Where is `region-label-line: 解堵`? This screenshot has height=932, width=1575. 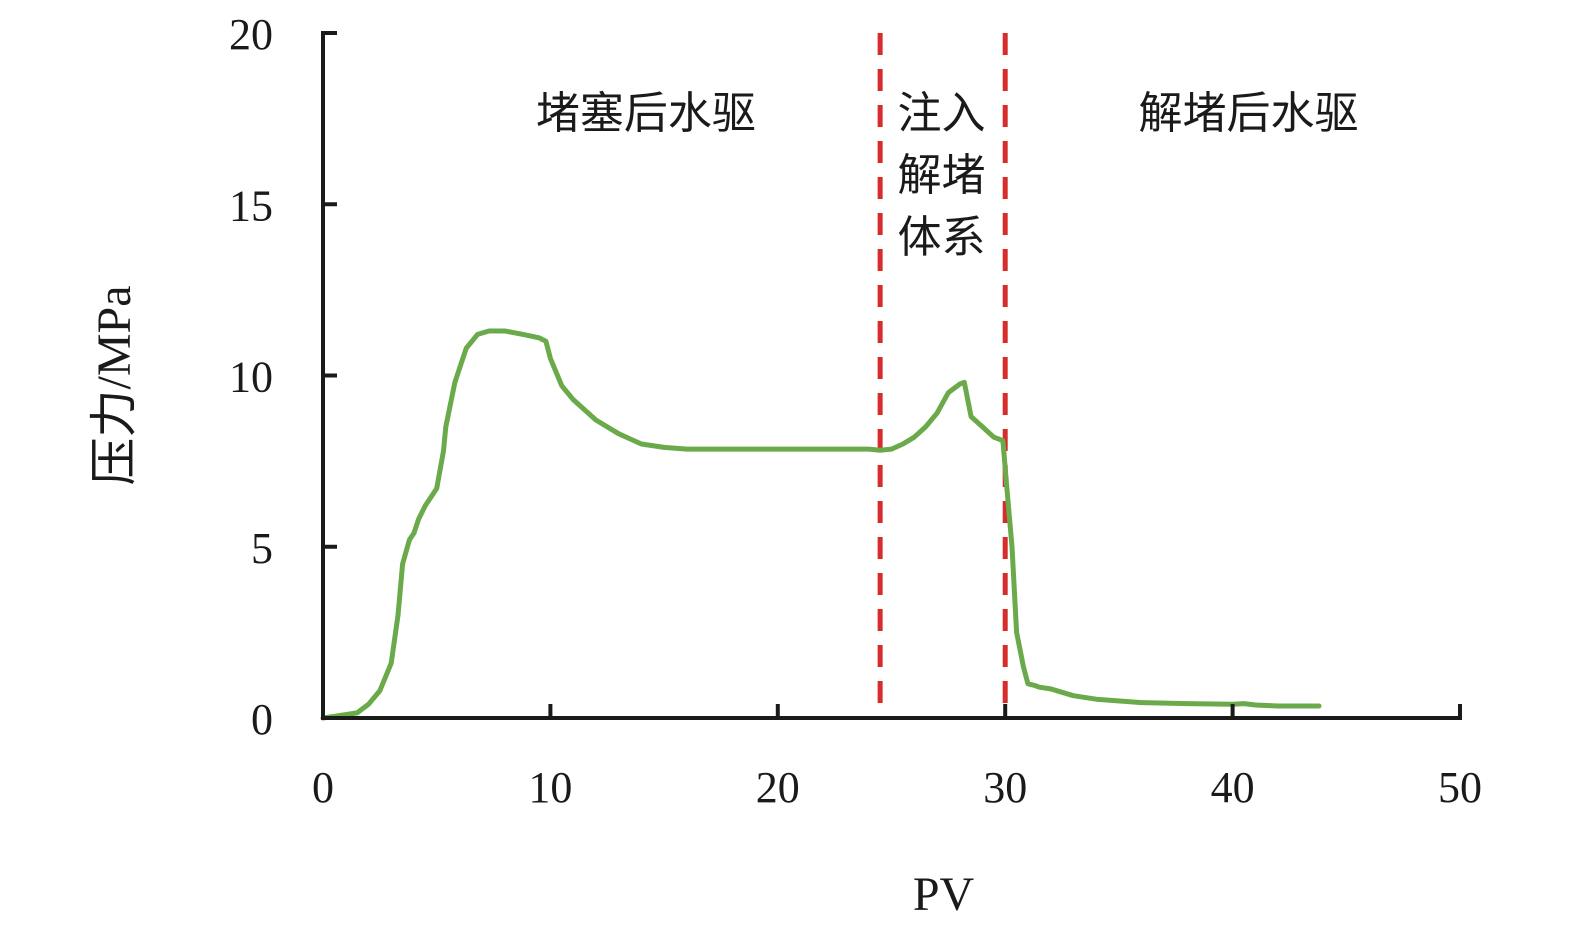 region-label-line: 解堵 is located at coordinates (942, 175).